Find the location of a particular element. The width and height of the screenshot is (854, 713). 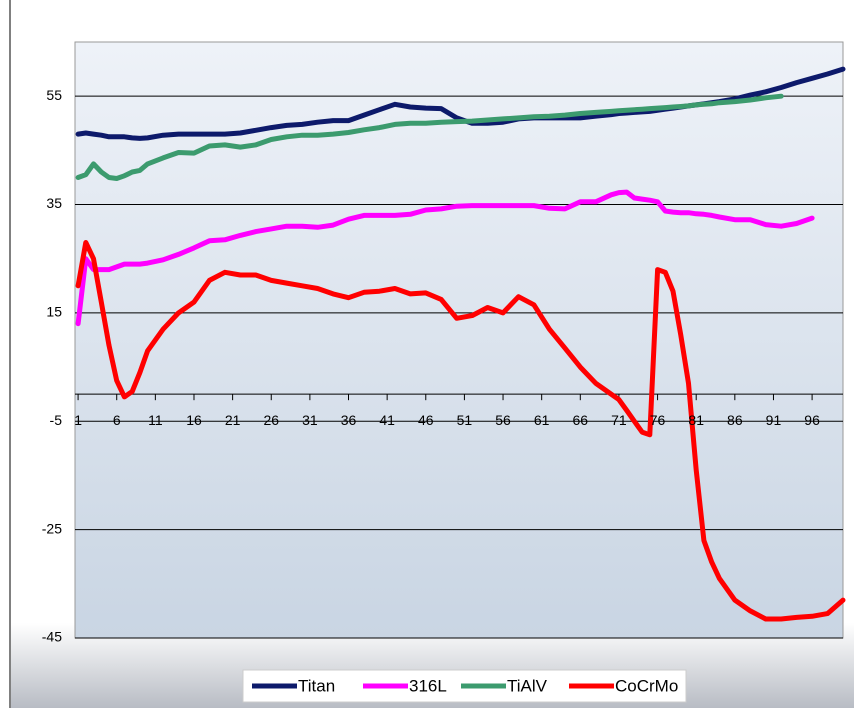

x-tick-label: 6 is located at coordinates (117, 420).